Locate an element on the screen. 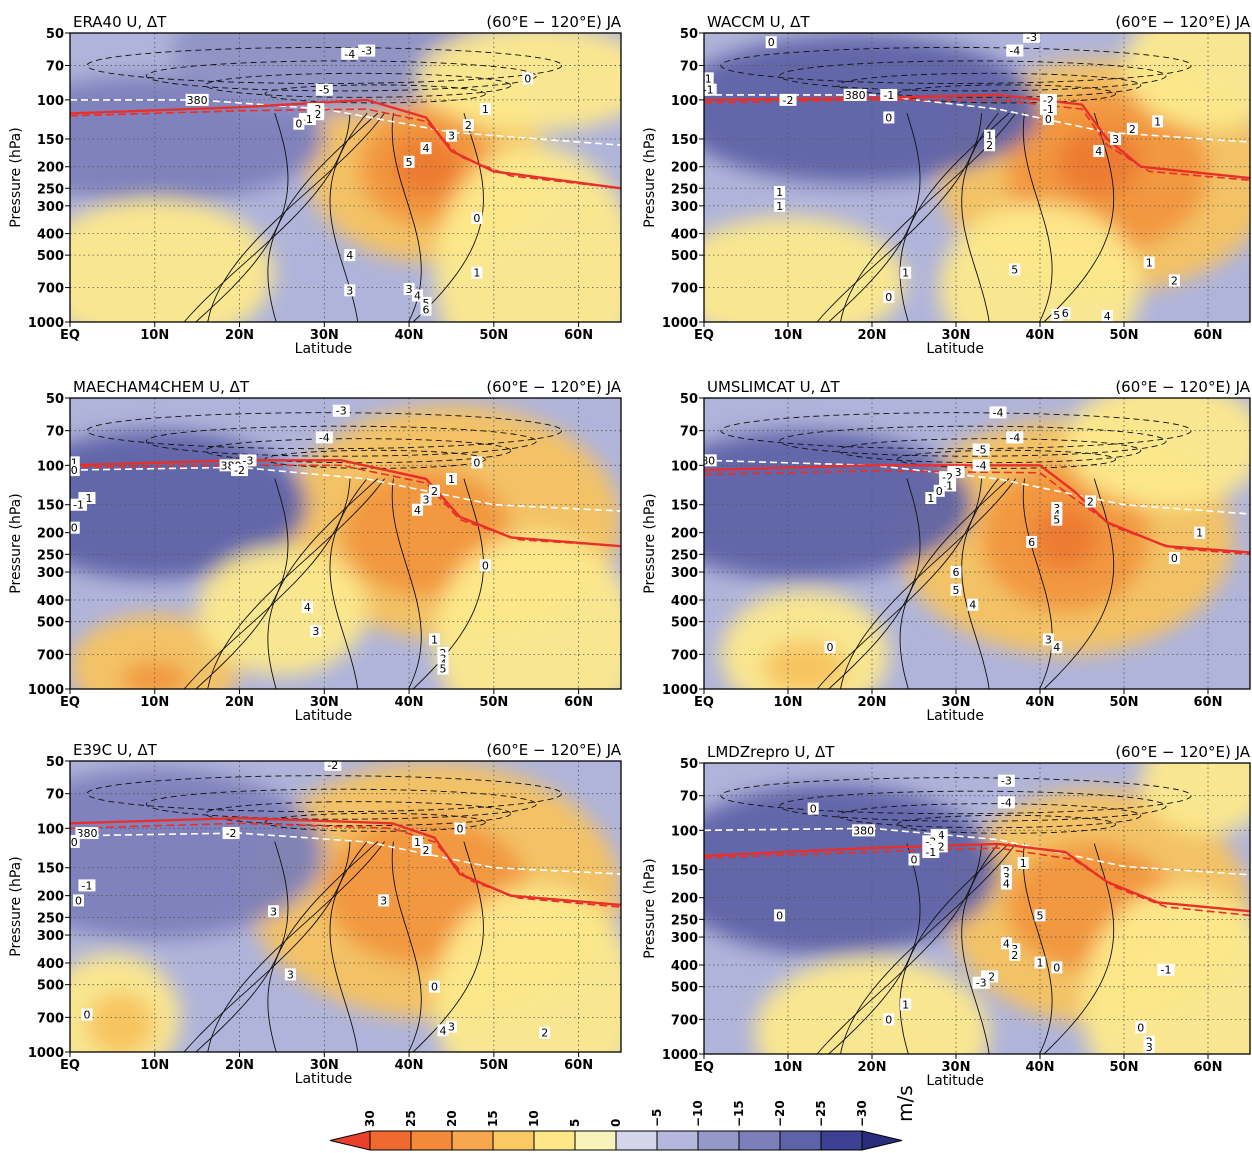  contour-label: 5 is located at coordinates (426, 303).